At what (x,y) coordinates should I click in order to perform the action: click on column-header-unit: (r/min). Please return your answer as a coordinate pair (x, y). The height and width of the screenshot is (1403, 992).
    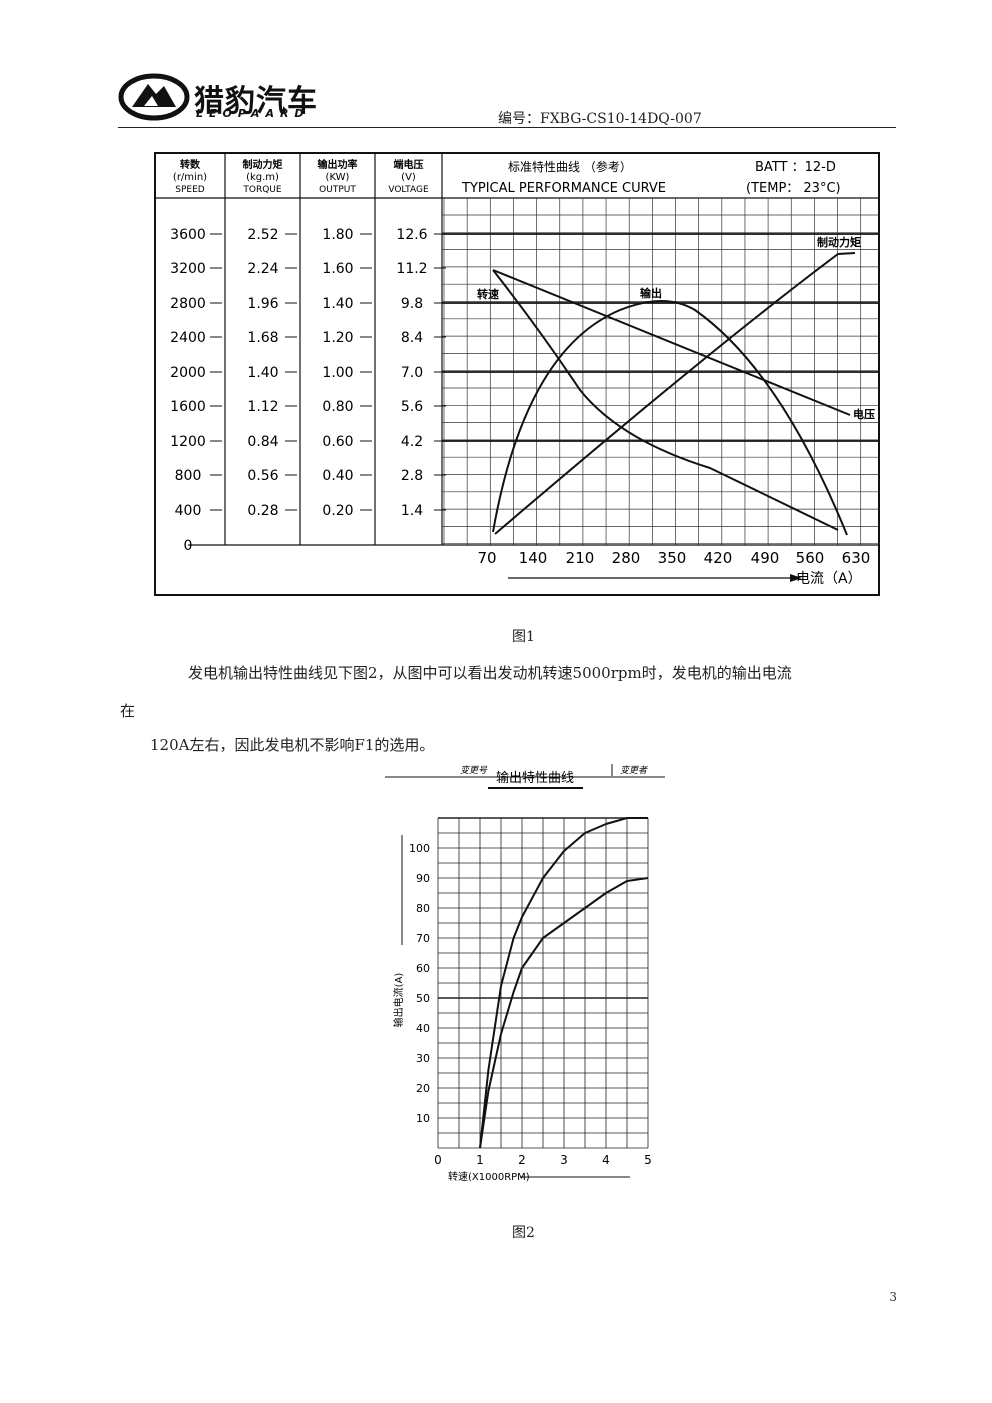
    Looking at the image, I should click on (190, 177).